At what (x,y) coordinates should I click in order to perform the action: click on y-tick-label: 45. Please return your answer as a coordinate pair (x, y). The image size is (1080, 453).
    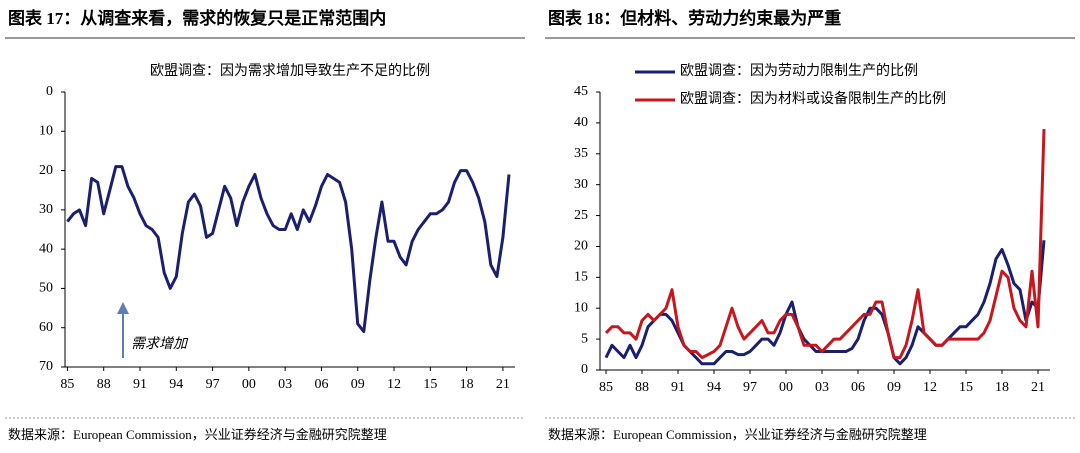
    Looking at the image, I should click on (581, 91).